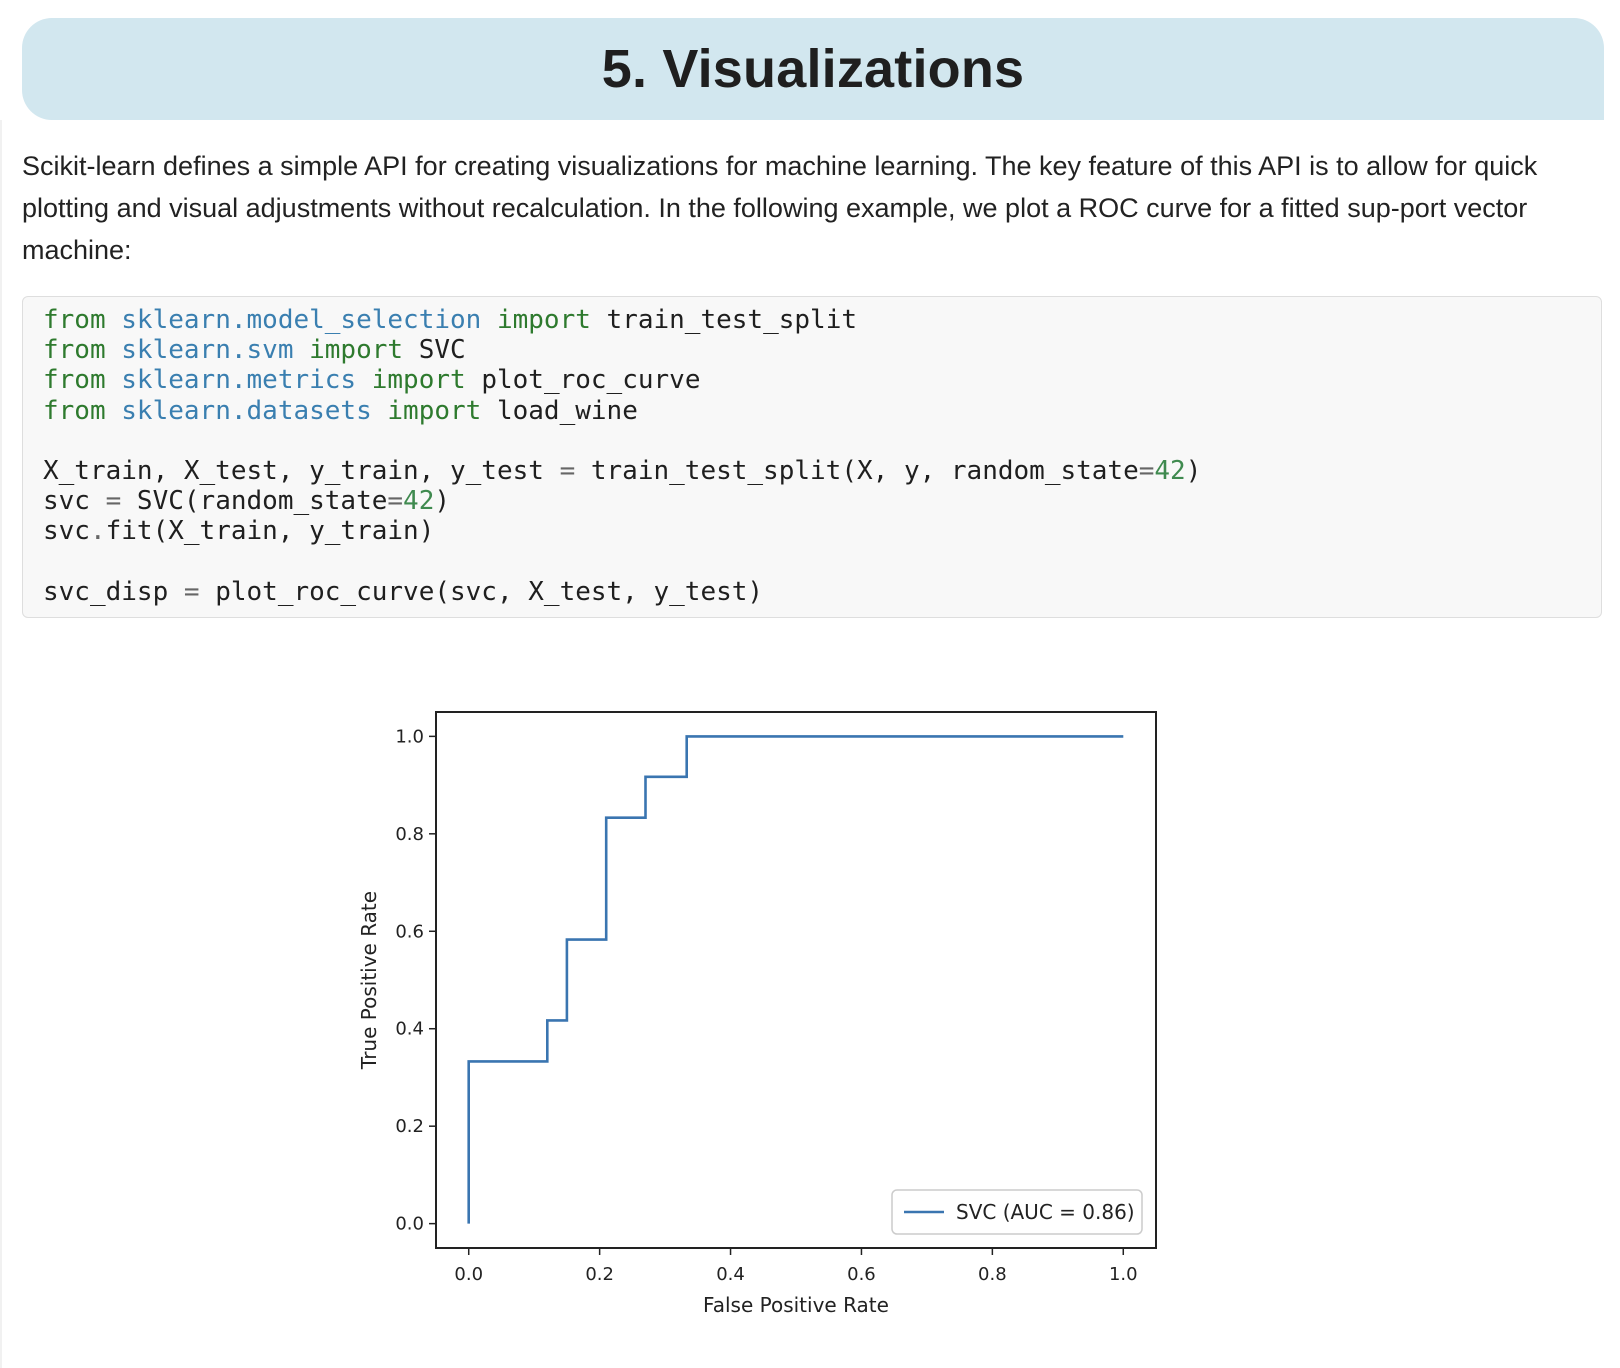 The width and height of the screenshot is (1620, 1368). Describe the element at coordinates (599, 1274) in the screenshot. I see `x-tick-label: 0.2` at that location.